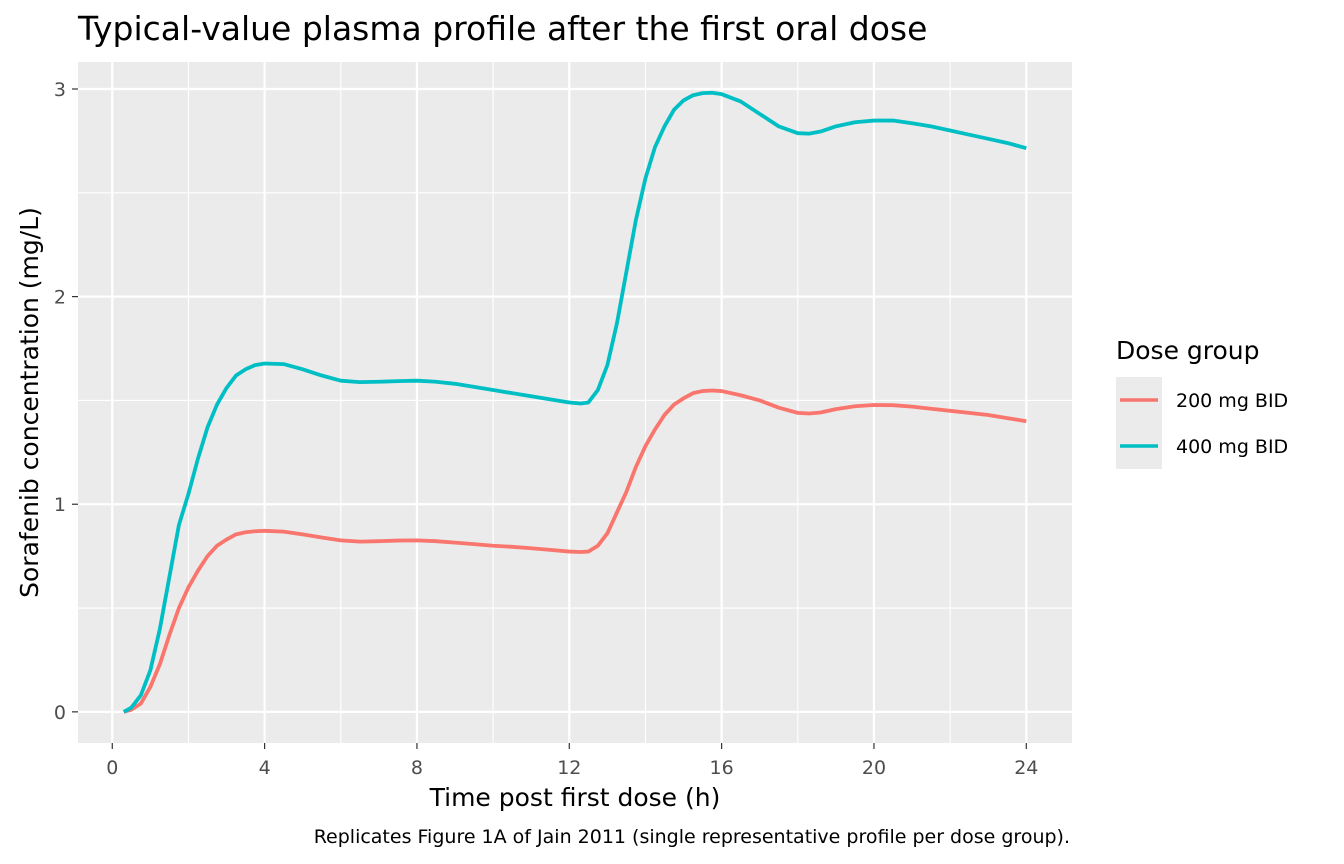  I want to click on x-tick-label: 12, so click(569, 768).